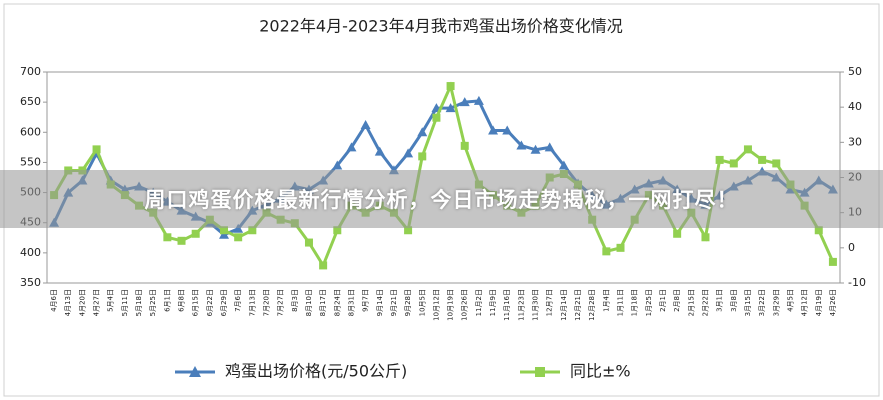  What do you see at coordinates (68, 302) in the screenshot?
I see `x-tick-label: 4月13日` at bounding box center [68, 302].